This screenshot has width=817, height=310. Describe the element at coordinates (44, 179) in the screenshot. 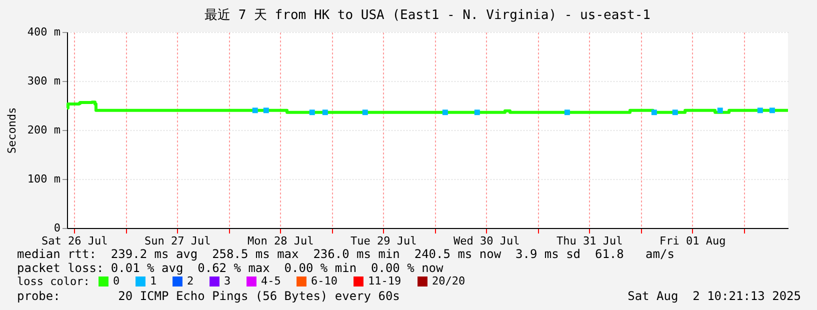

I see `y-tick-label: 100 m` at that location.